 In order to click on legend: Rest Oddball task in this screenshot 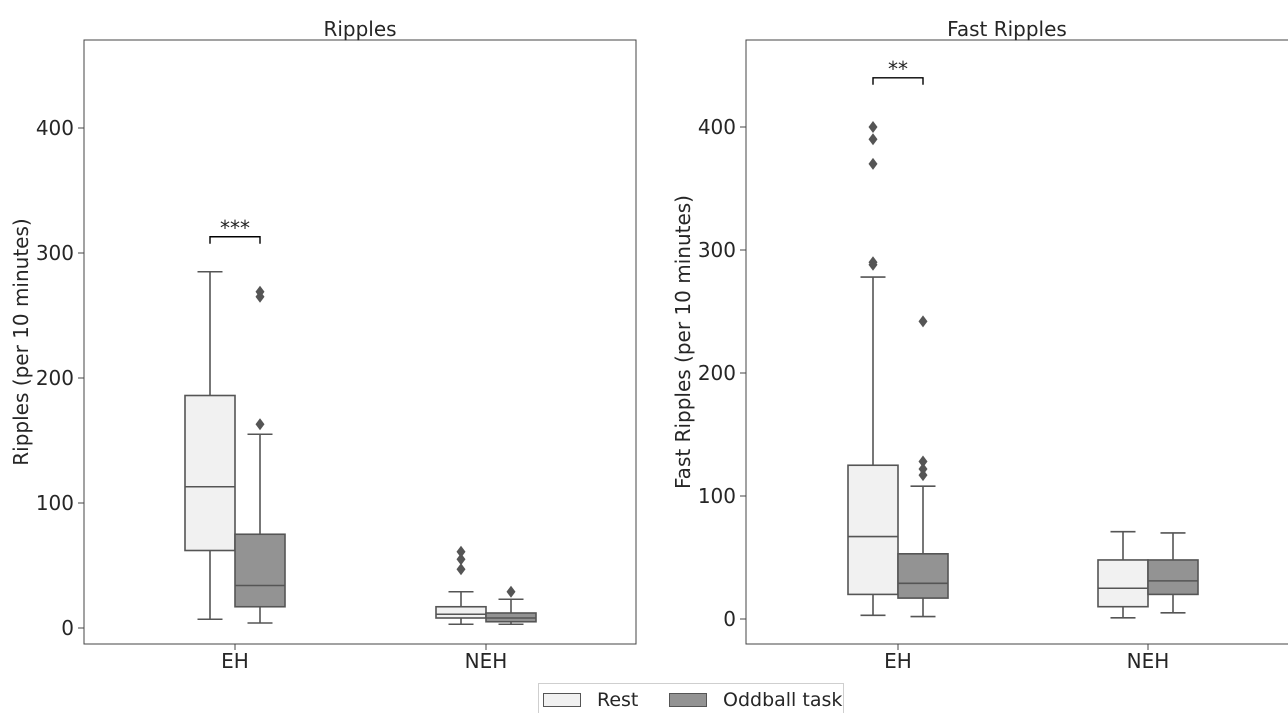, I will do `click(691, 698)`.